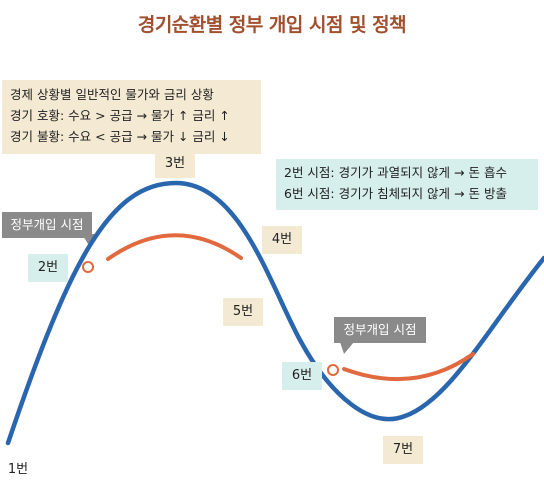  What do you see at coordinates (48, 268) in the screenshot?
I see `point-label-2: 2번` at bounding box center [48, 268].